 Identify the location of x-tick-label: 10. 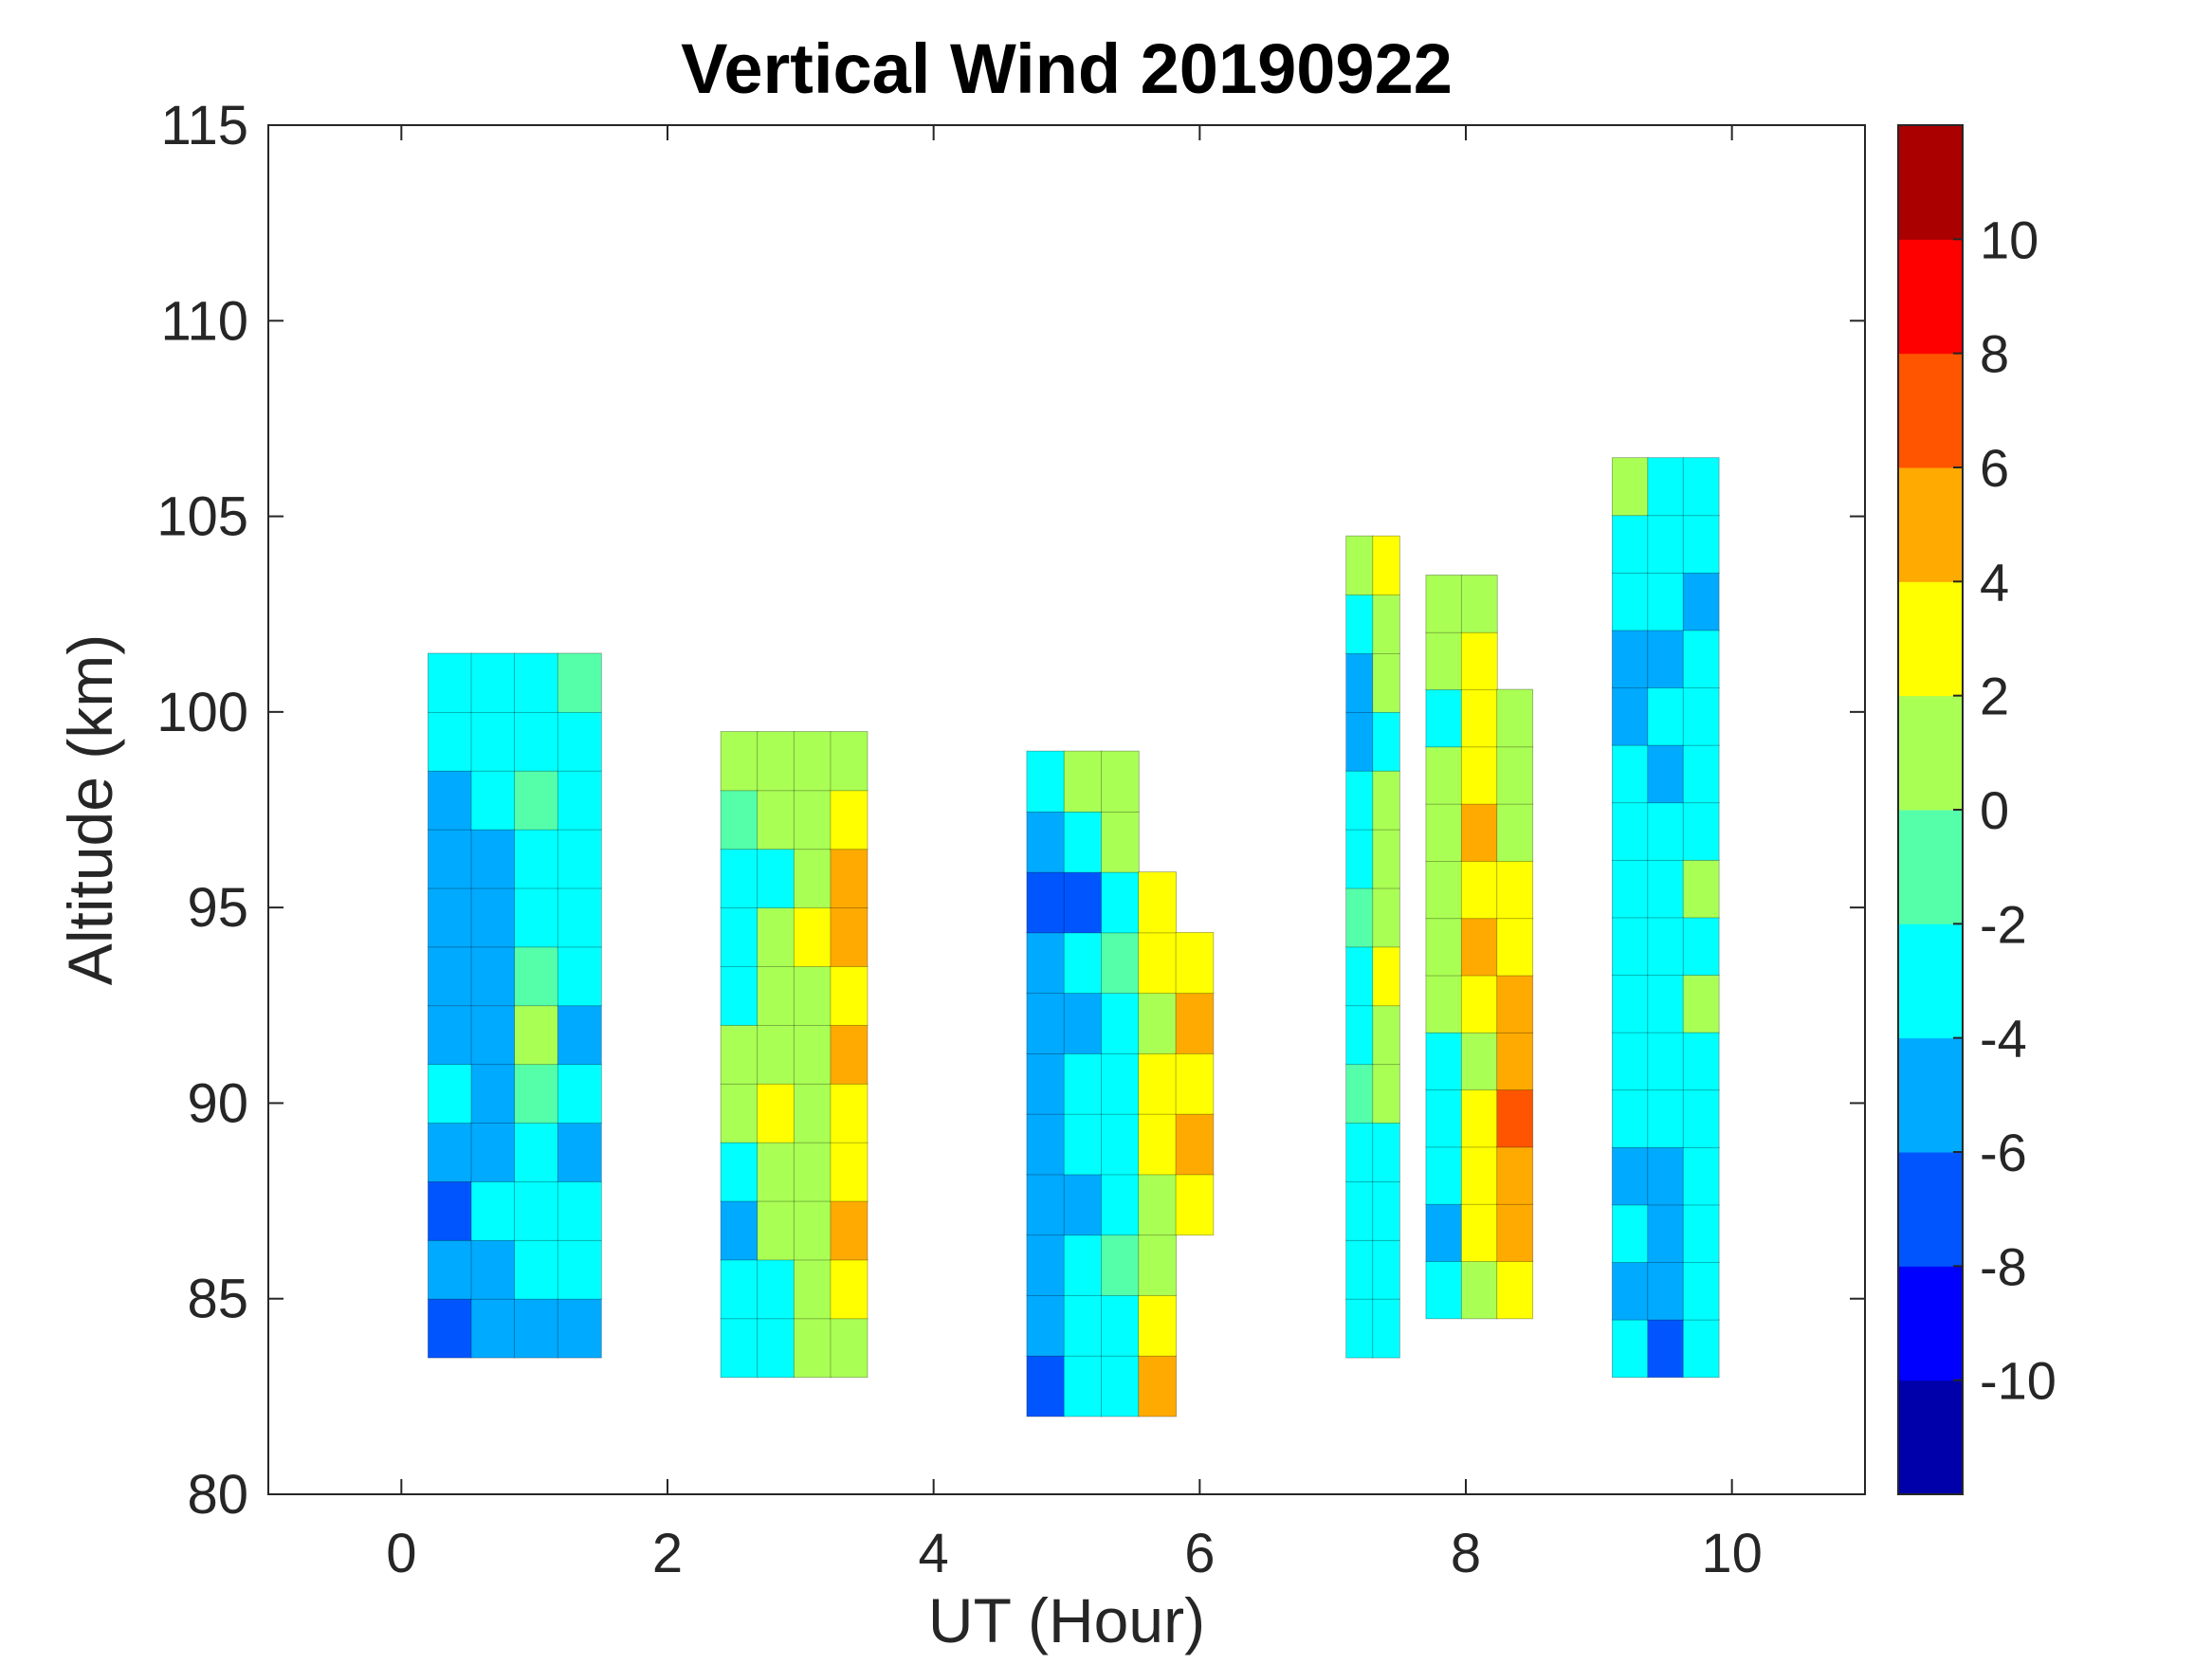
(1732, 1553).